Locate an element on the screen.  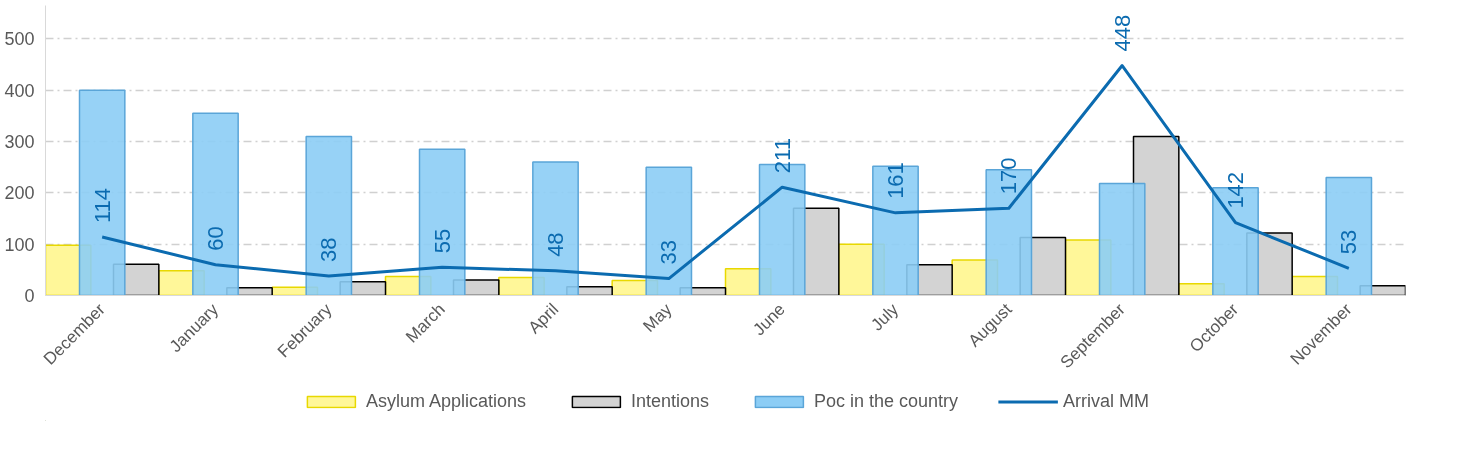
data-label: 448 is located at coordinates (1122, 33).